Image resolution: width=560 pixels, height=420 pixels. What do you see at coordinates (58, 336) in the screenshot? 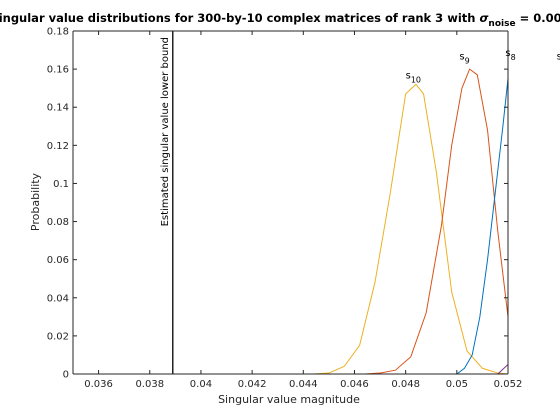
I see `y-tick-label: 0.02` at bounding box center [58, 336].